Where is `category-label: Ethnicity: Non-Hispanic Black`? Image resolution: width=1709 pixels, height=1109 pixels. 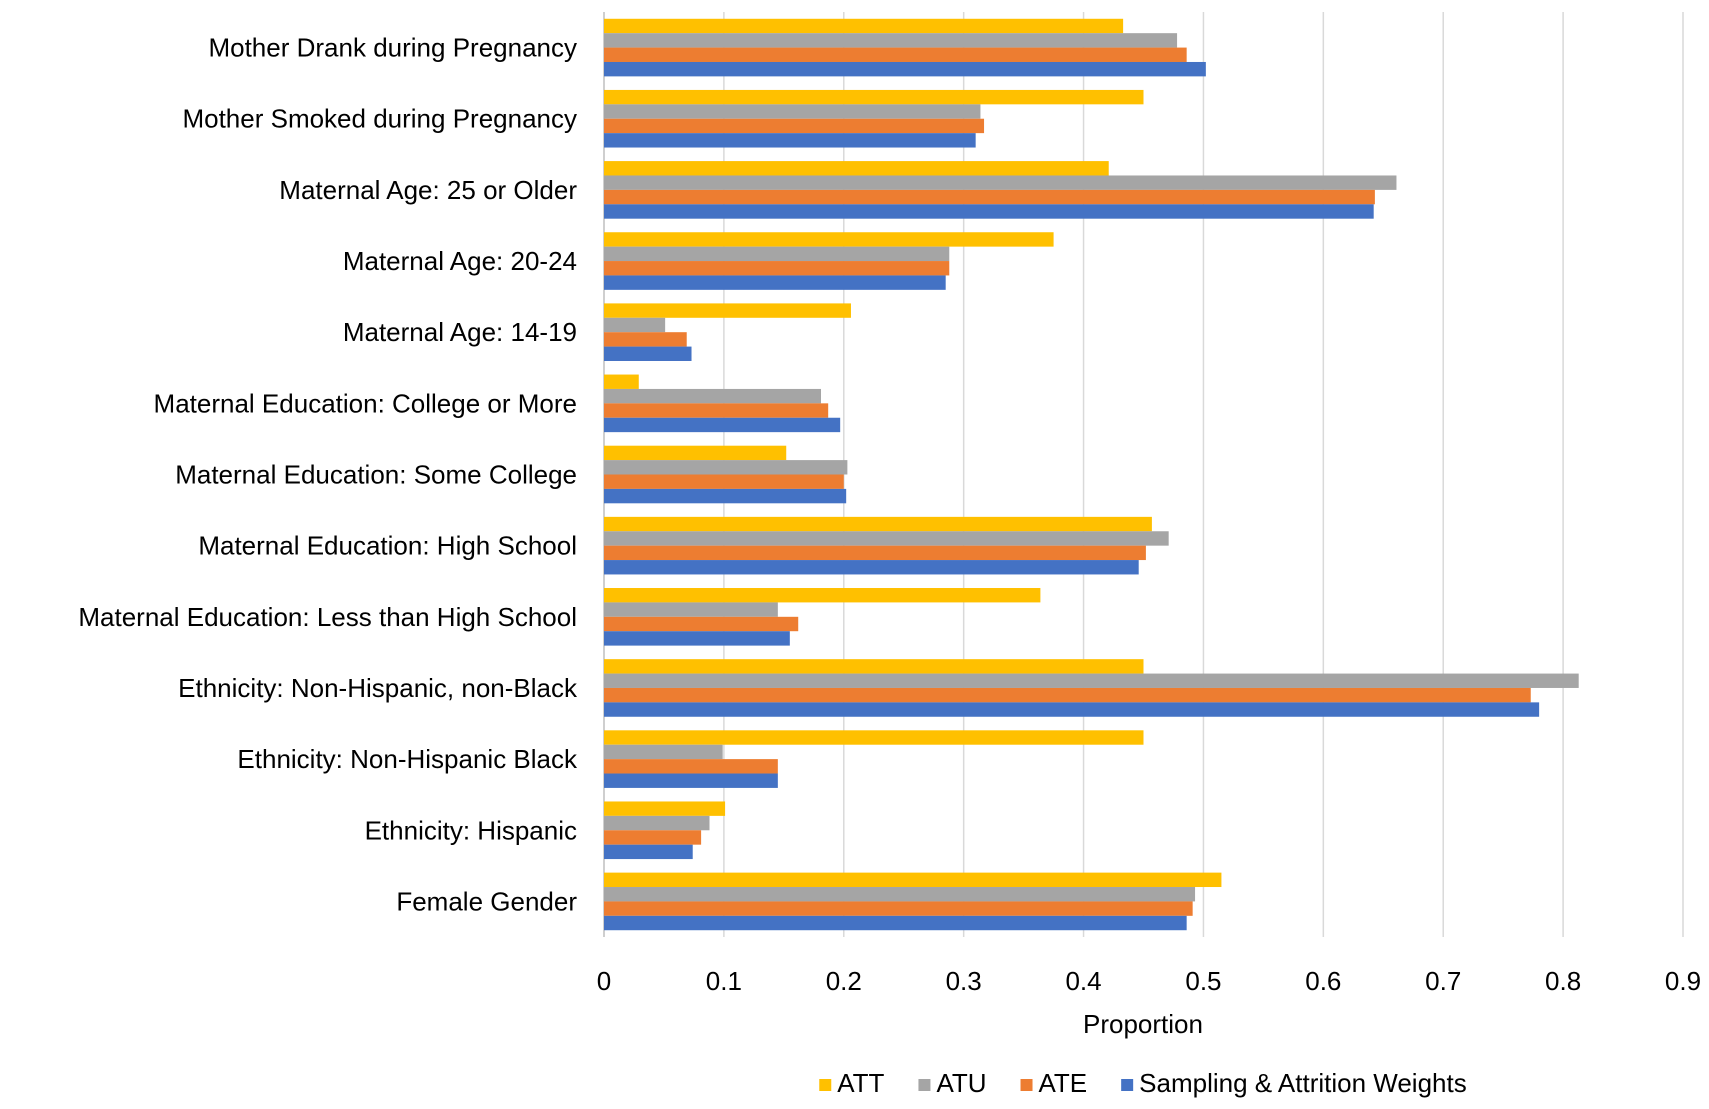
category-label: Ethnicity: Non-Hispanic Black is located at coordinates (407, 759).